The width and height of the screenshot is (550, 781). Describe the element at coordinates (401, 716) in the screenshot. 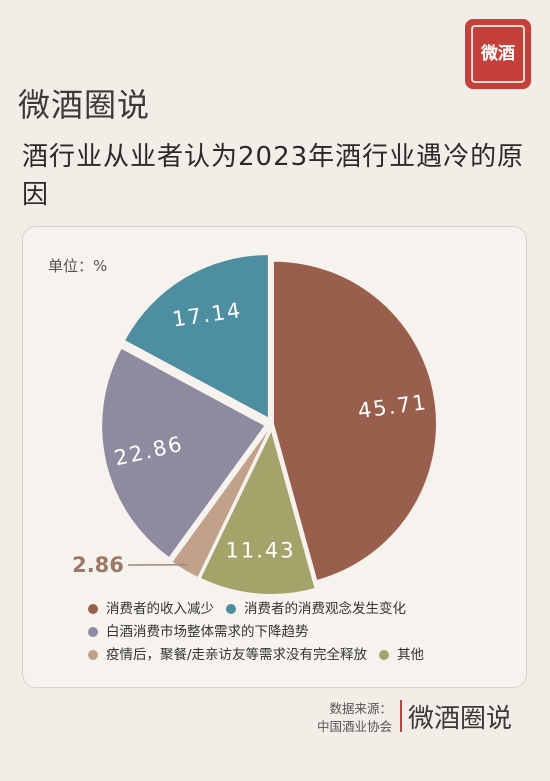

I see `footer-divider` at that location.